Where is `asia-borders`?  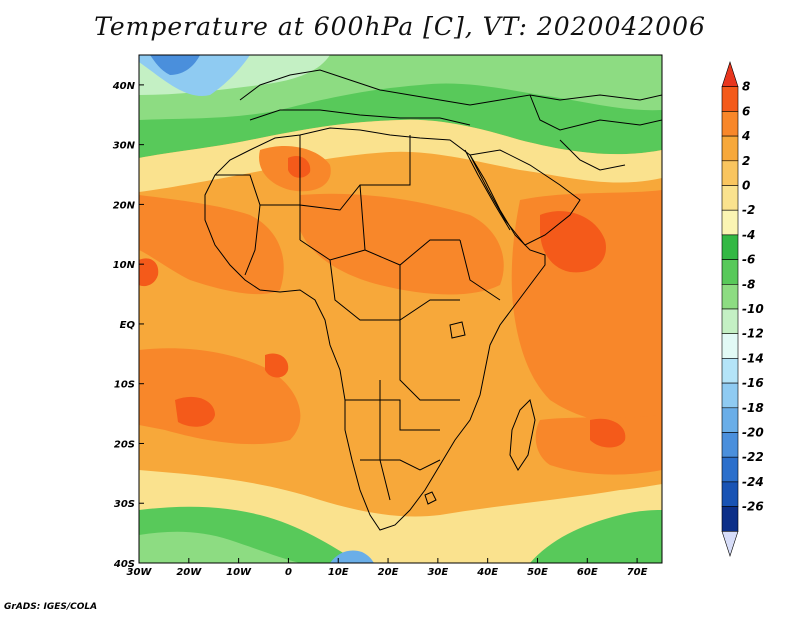 asia-borders is located at coordinates (595, 112).